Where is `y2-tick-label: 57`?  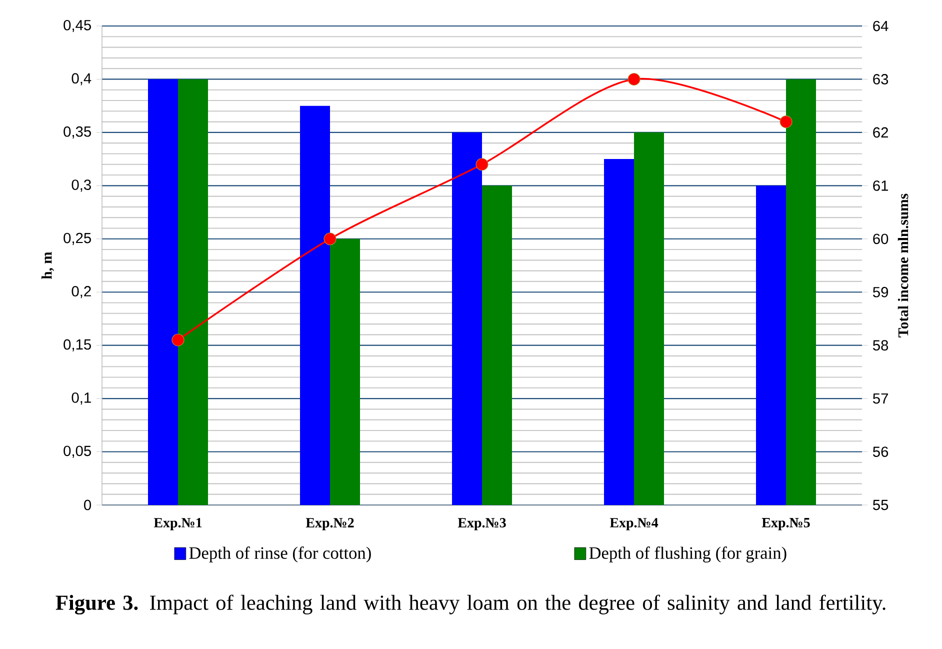
y2-tick-label: 57 is located at coordinates (880, 398).